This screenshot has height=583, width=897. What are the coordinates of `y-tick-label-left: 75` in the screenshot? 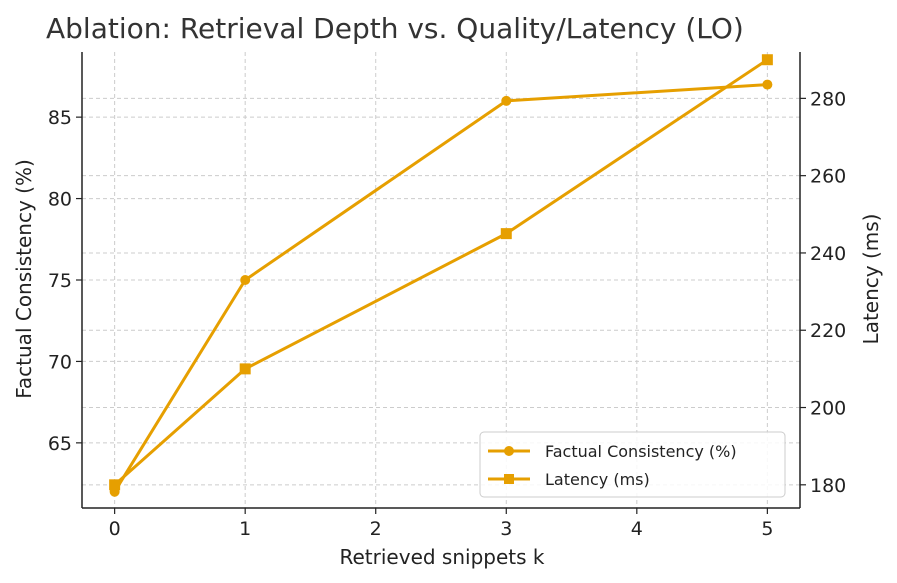 It's located at (60, 281).